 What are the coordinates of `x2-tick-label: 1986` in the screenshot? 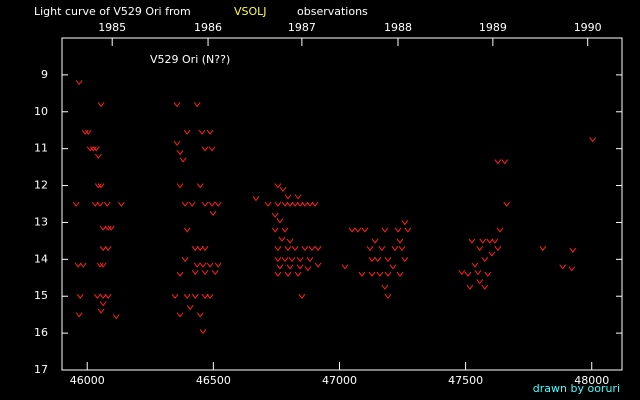 It's located at (208, 27).